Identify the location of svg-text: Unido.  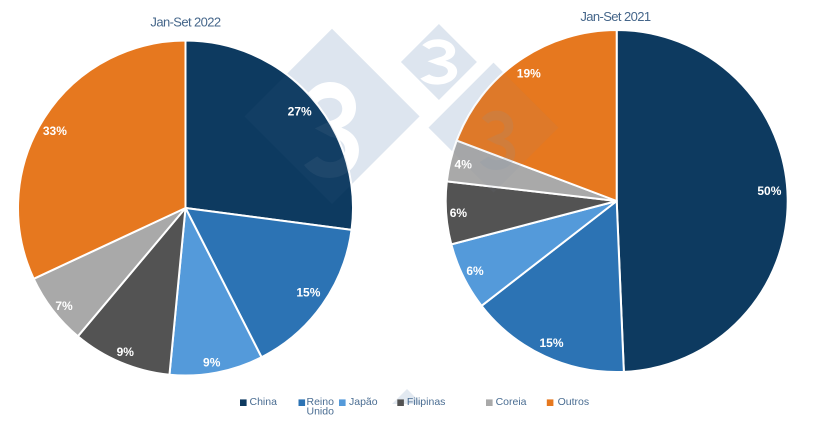
(321, 412).